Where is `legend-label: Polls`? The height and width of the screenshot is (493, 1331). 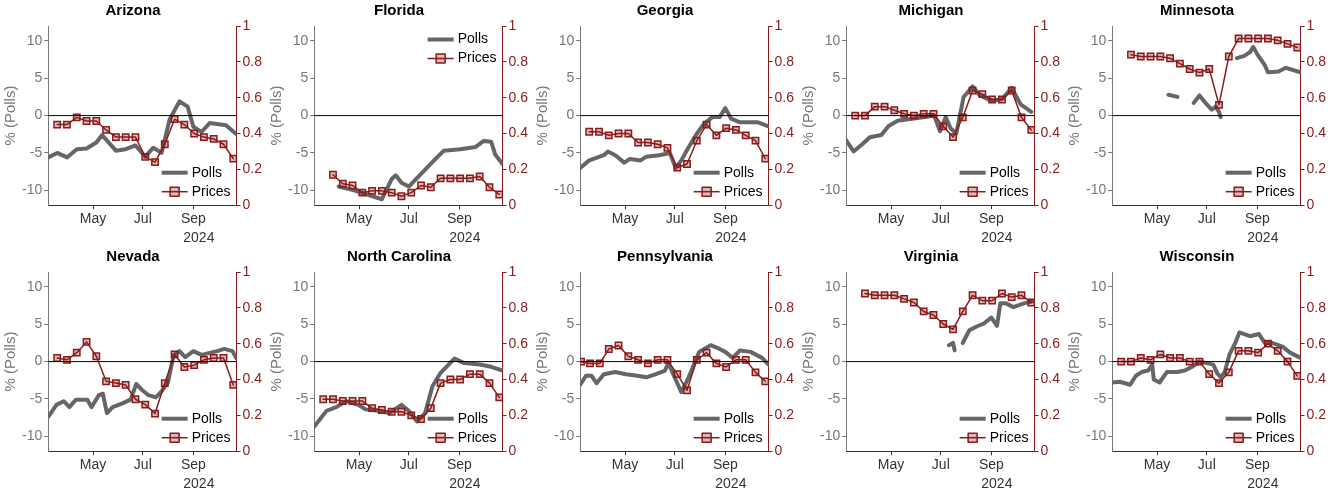 legend-label: Polls is located at coordinates (472, 38).